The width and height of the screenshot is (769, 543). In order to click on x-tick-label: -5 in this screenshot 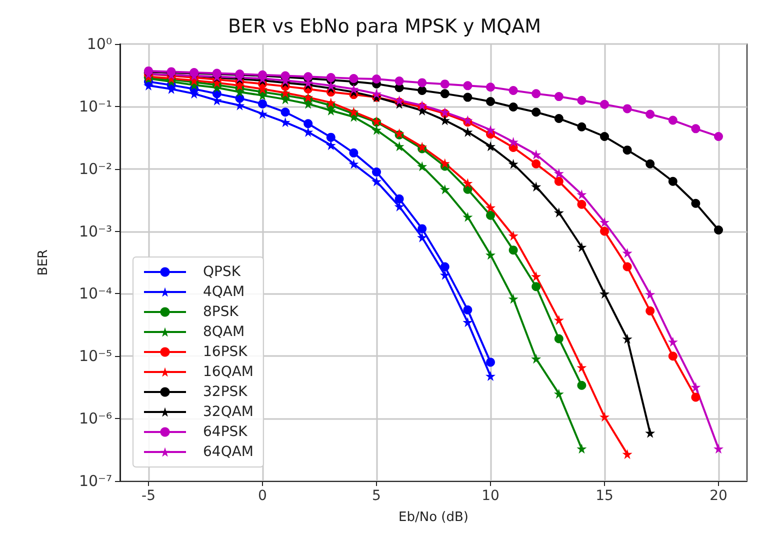, I will do `click(149, 496)`.